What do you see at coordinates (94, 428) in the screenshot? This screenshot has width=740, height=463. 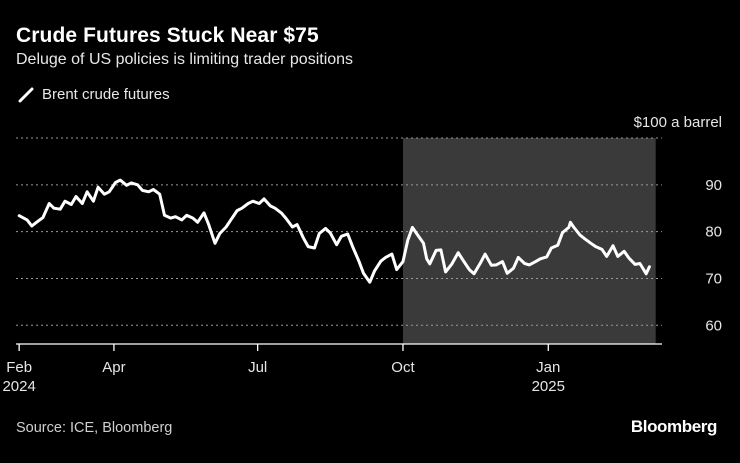 I see `source-note: Source: ICE, Bloomberg` at bounding box center [94, 428].